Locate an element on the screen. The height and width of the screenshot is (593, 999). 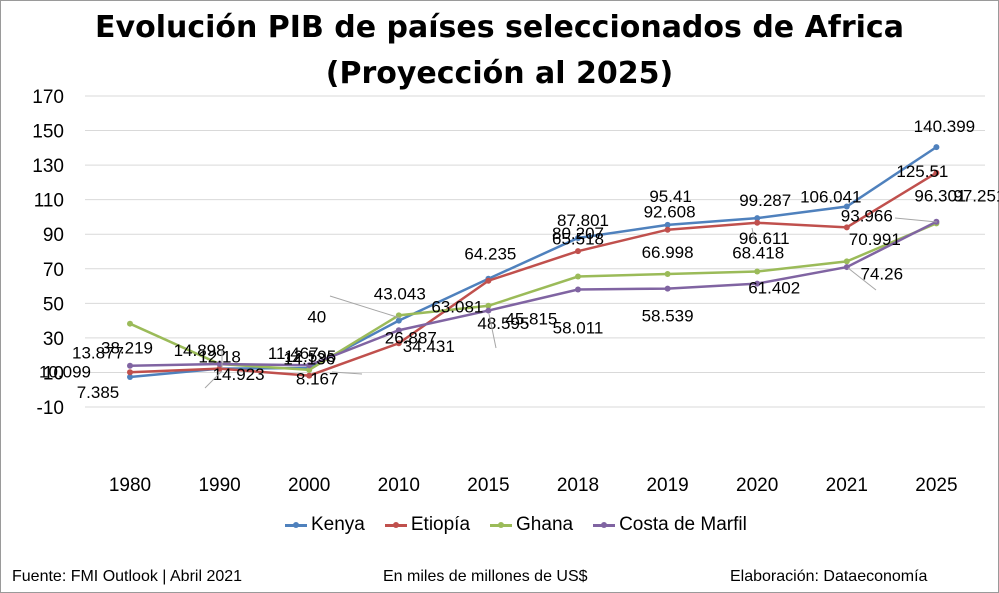
legend-item: Kenya is located at coordinates (325, 525).